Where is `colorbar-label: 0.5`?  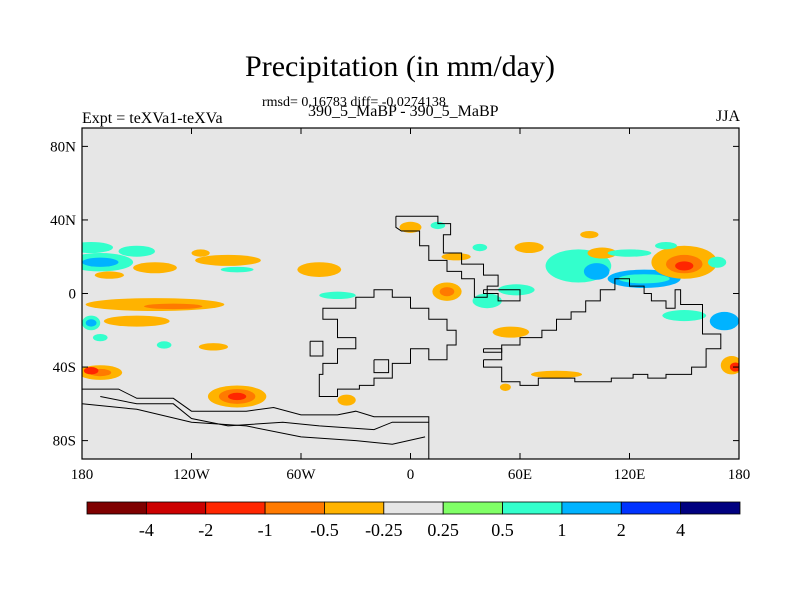 colorbar-label: 0.5 is located at coordinates (502, 530).